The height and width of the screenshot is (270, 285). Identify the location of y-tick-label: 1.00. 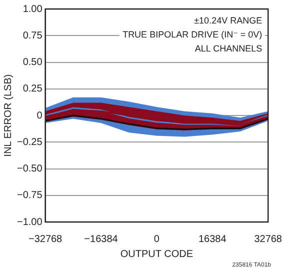
(32, 9).